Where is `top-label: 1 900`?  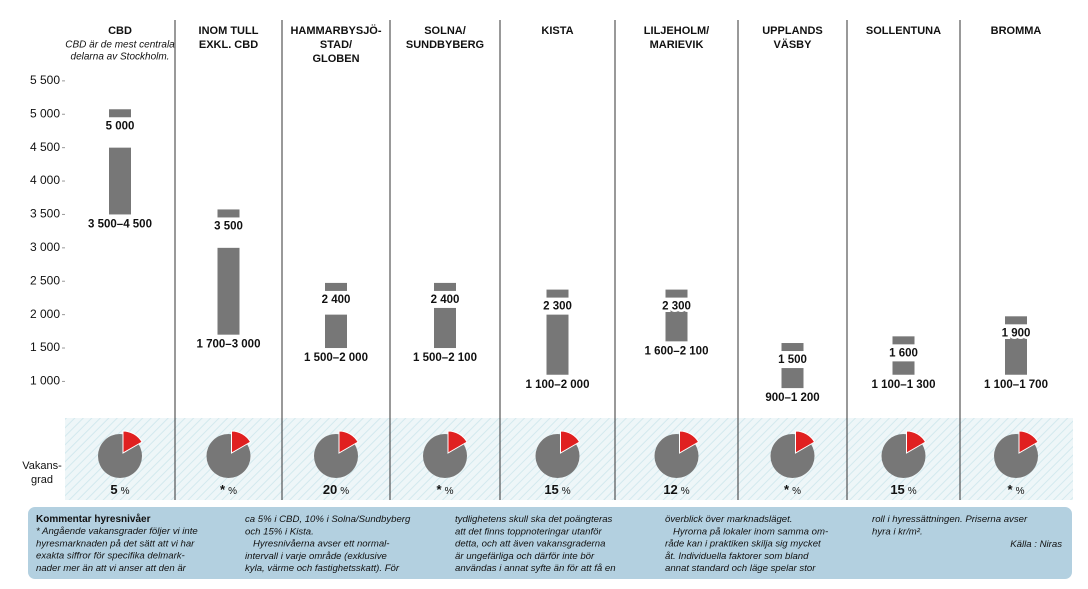
top-label: 1 900 is located at coordinates (1016, 333).